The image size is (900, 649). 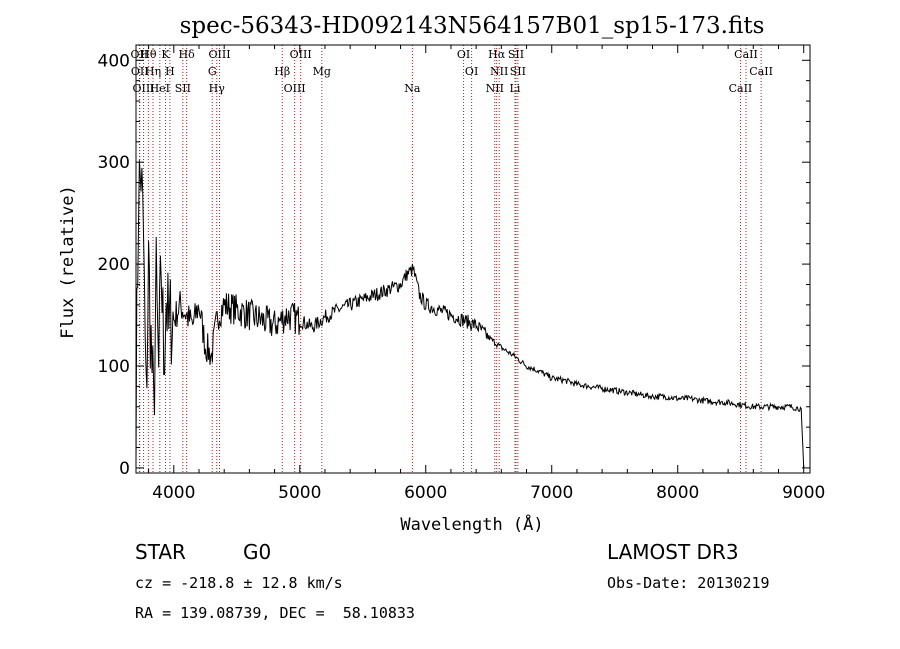 What do you see at coordinates (677, 493) in the screenshot?
I see `x-tick-label: 8000` at bounding box center [677, 493].